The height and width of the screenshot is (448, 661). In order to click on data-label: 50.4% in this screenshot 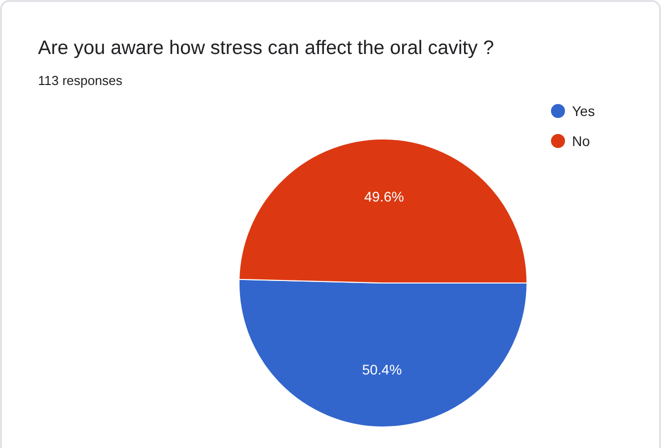, I will do `click(382, 369)`.